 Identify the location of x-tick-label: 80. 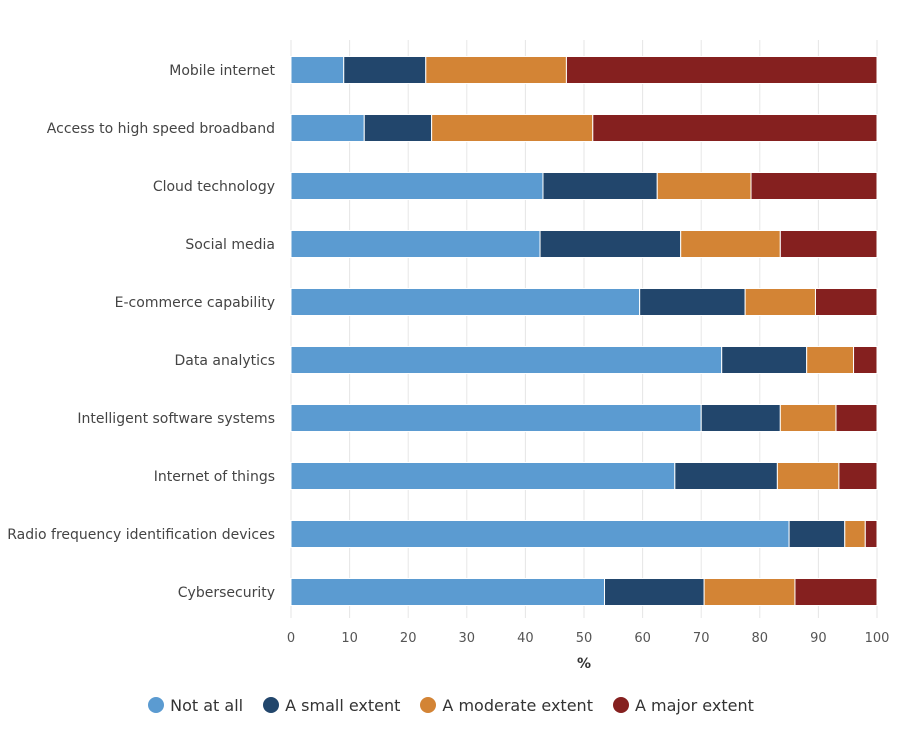
(760, 638).